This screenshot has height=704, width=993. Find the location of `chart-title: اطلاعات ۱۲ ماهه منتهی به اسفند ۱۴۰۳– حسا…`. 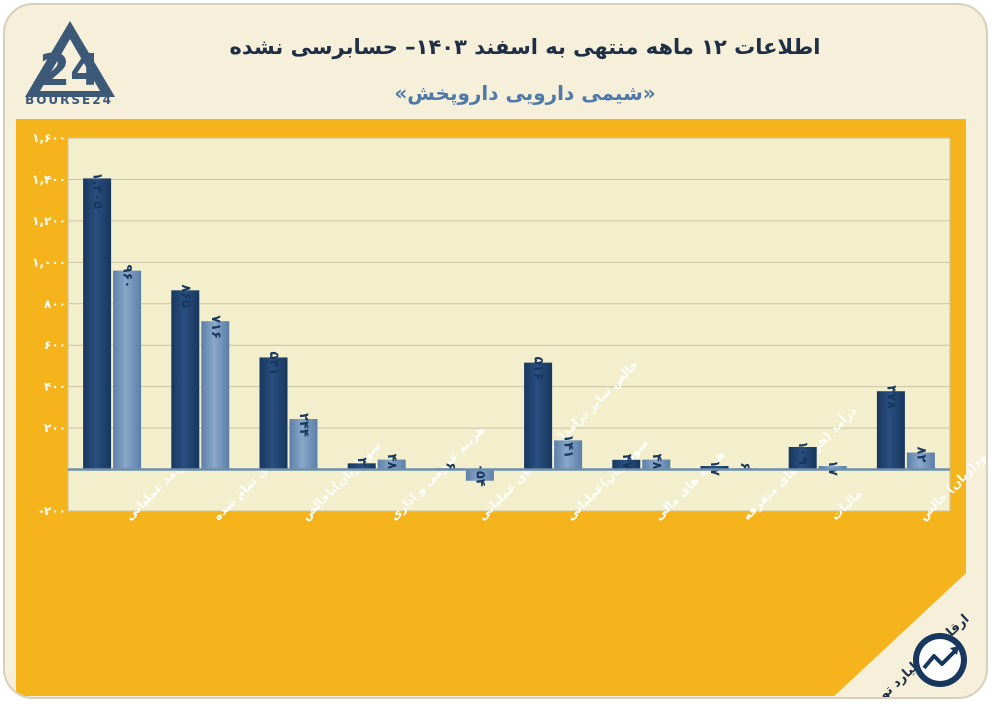

chart-title: اطلاعات ۱۲ ماهه منتهی به اسفند ۱۴۰۳– حسا… is located at coordinates (525, 47).